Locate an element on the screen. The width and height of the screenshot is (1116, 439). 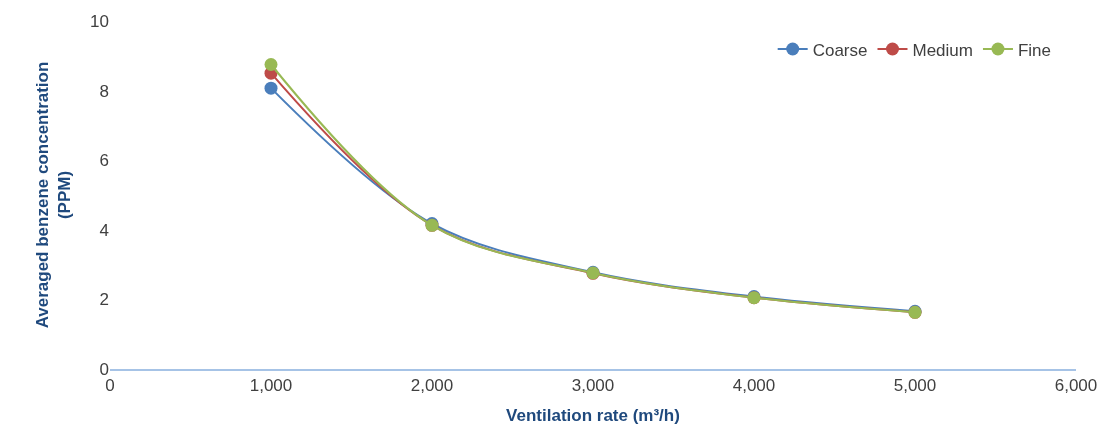
x-tick-label: 1,000 is located at coordinates (271, 386).